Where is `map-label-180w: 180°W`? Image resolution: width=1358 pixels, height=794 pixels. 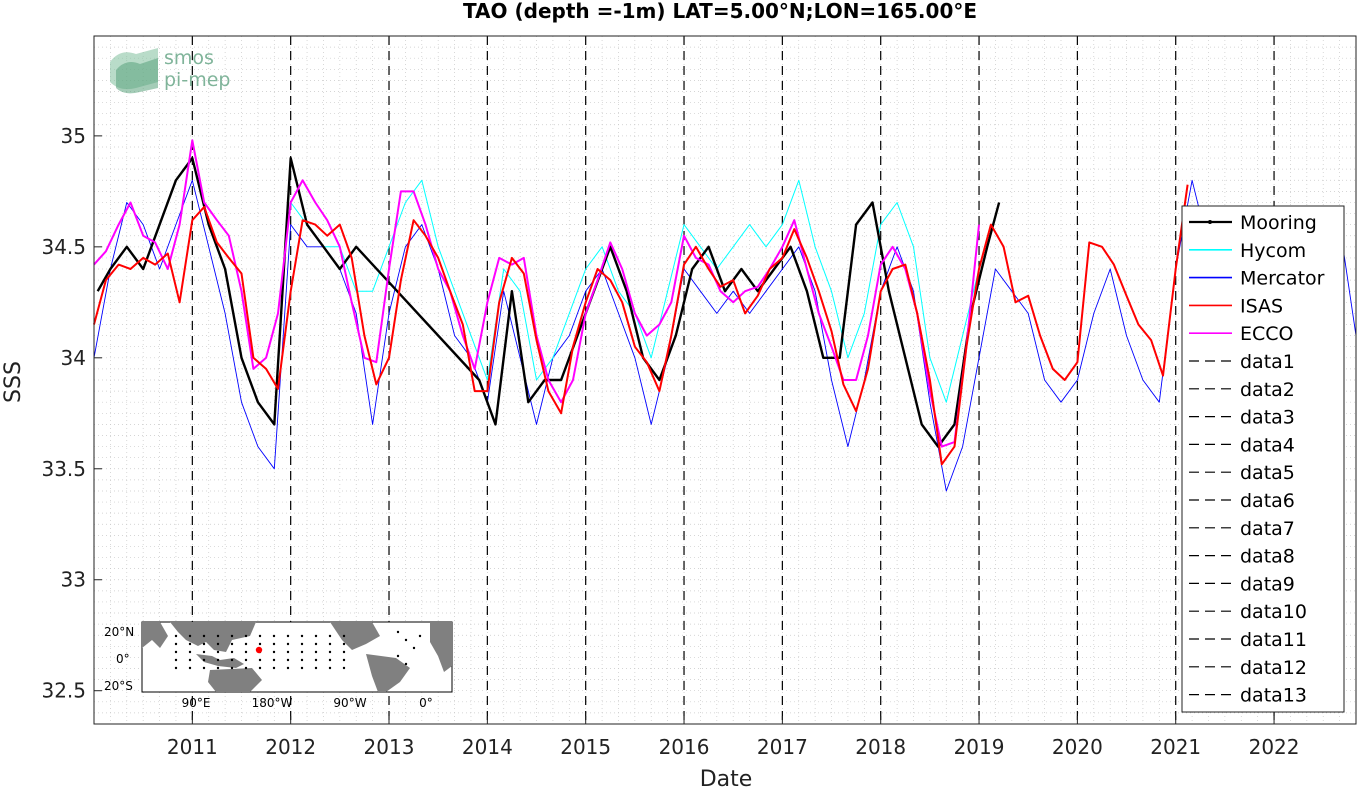 map-label-180w: 180°W is located at coordinates (272, 703).